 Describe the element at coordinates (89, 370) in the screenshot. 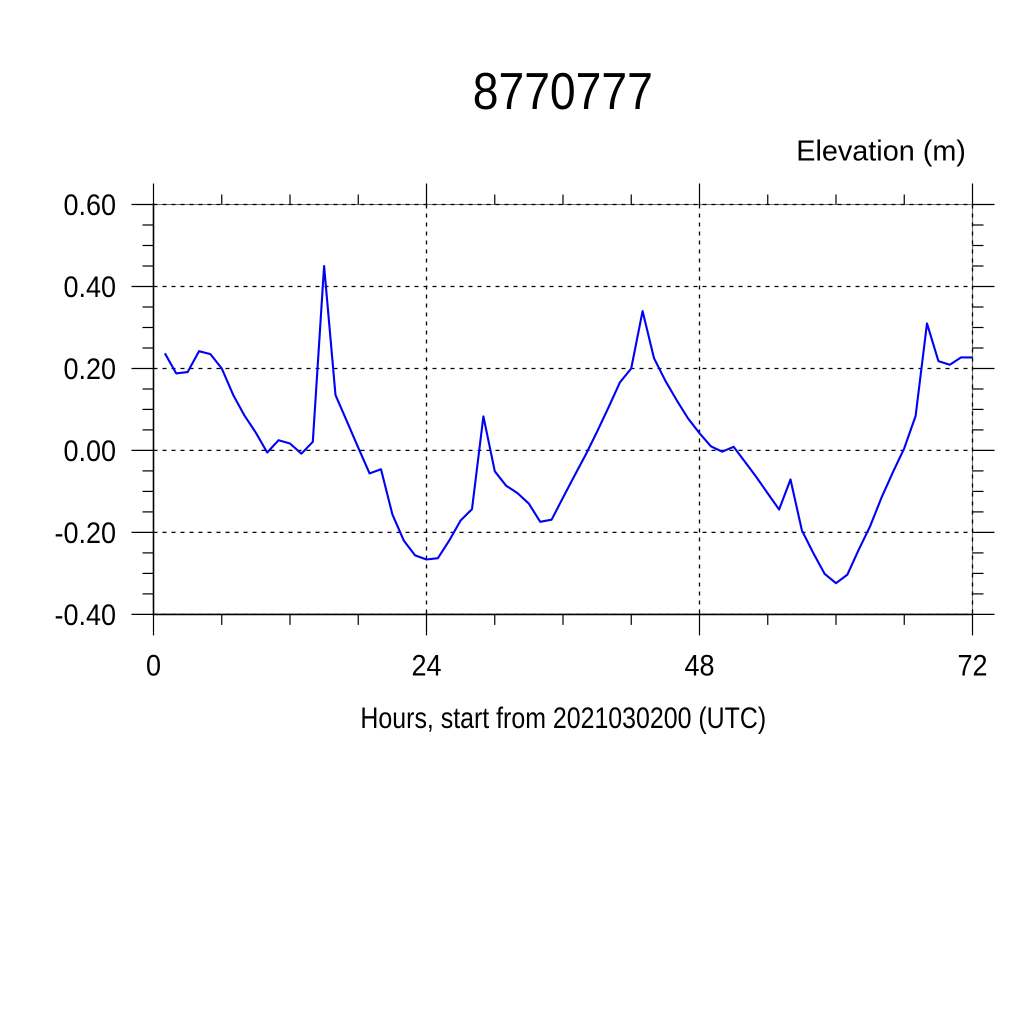

I see `svg-text: 0.20` at that location.